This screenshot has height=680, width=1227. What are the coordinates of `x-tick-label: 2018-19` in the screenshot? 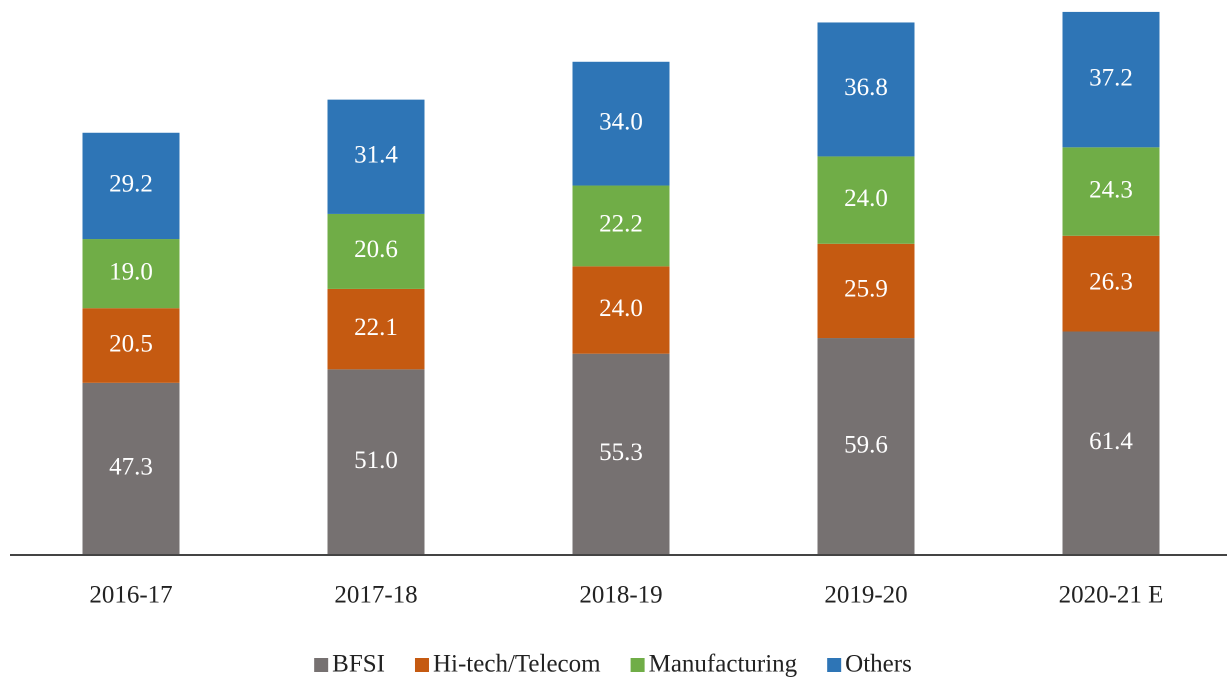 It's located at (620, 595).